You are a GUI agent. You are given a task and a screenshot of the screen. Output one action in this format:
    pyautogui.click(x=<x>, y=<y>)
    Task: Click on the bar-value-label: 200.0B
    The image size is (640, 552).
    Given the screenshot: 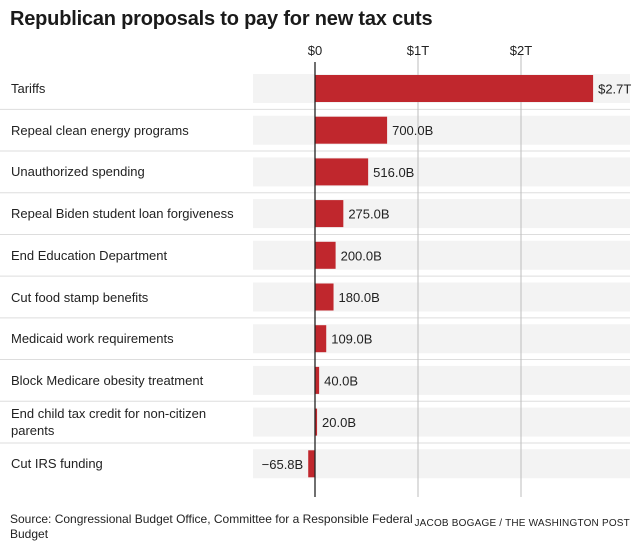 What is the action you would take?
    pyautogui.click(x=361, y=255)
    